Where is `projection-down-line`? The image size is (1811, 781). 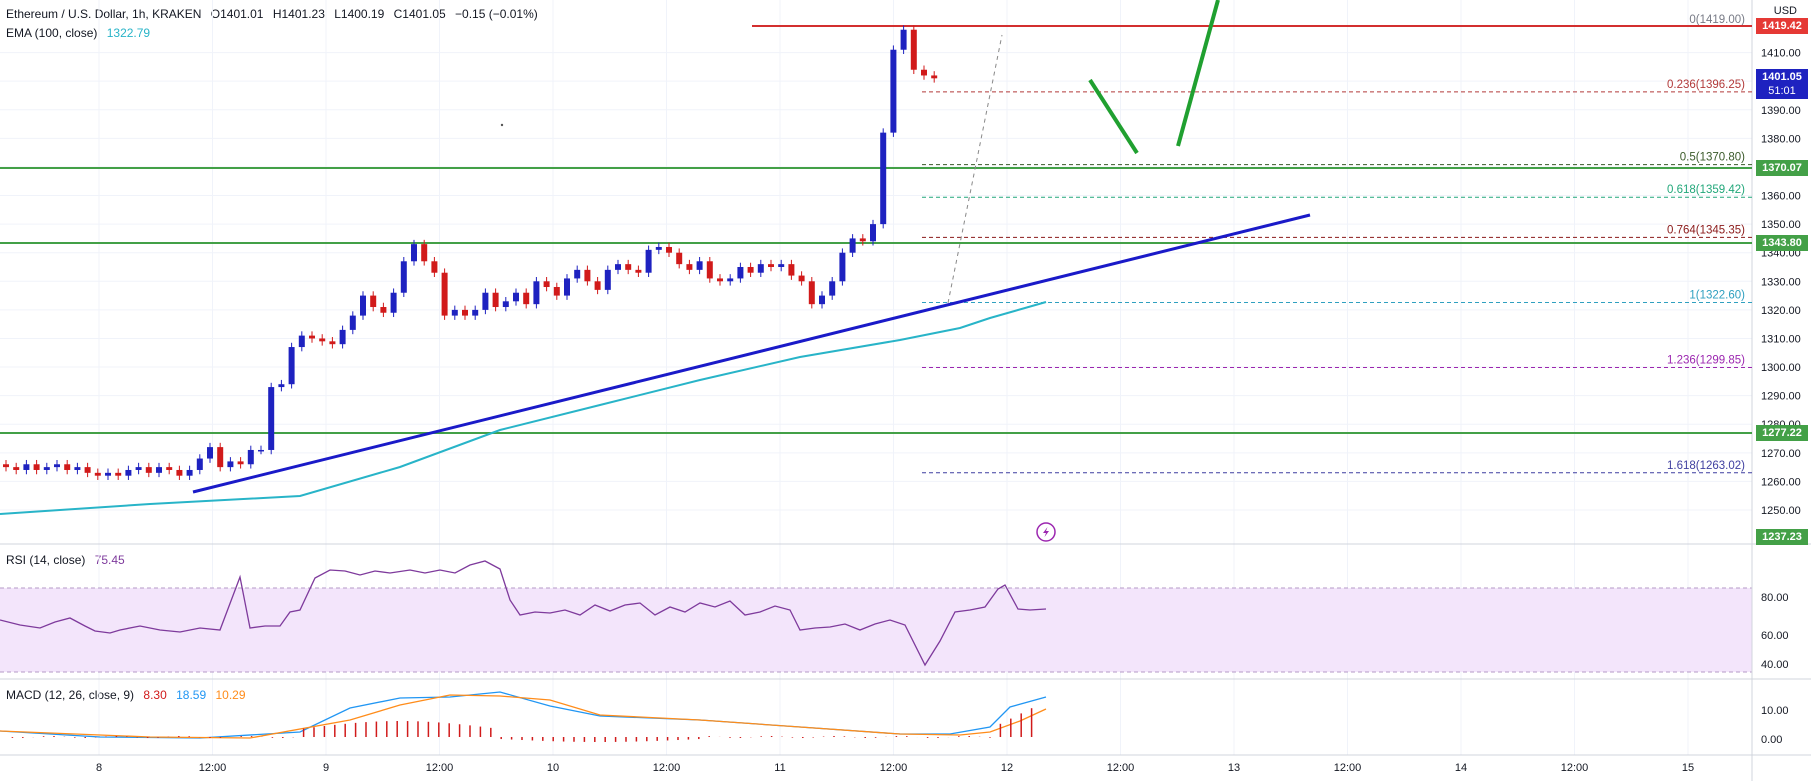
projection-down-line is located at coordinates (1113, 116).